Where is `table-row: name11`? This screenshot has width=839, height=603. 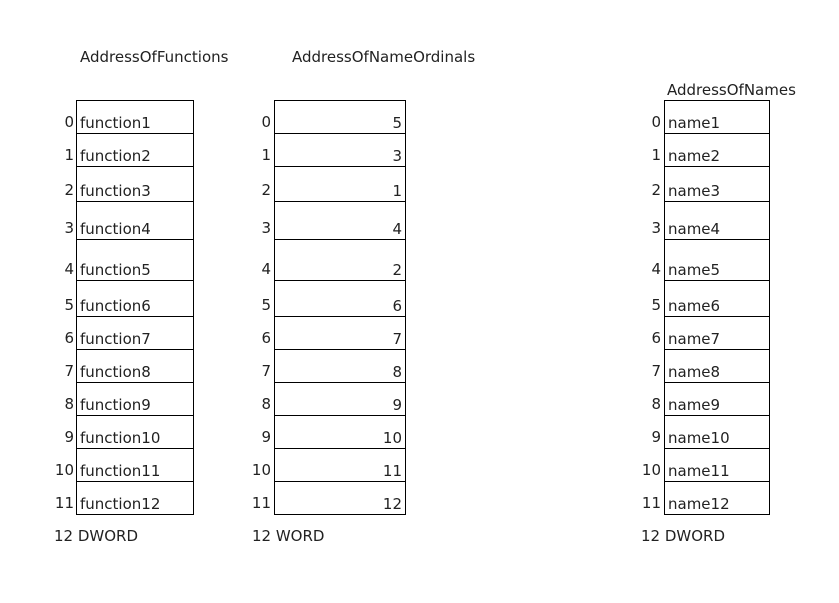 table-row: name11 is located at coordinates (717, 465).